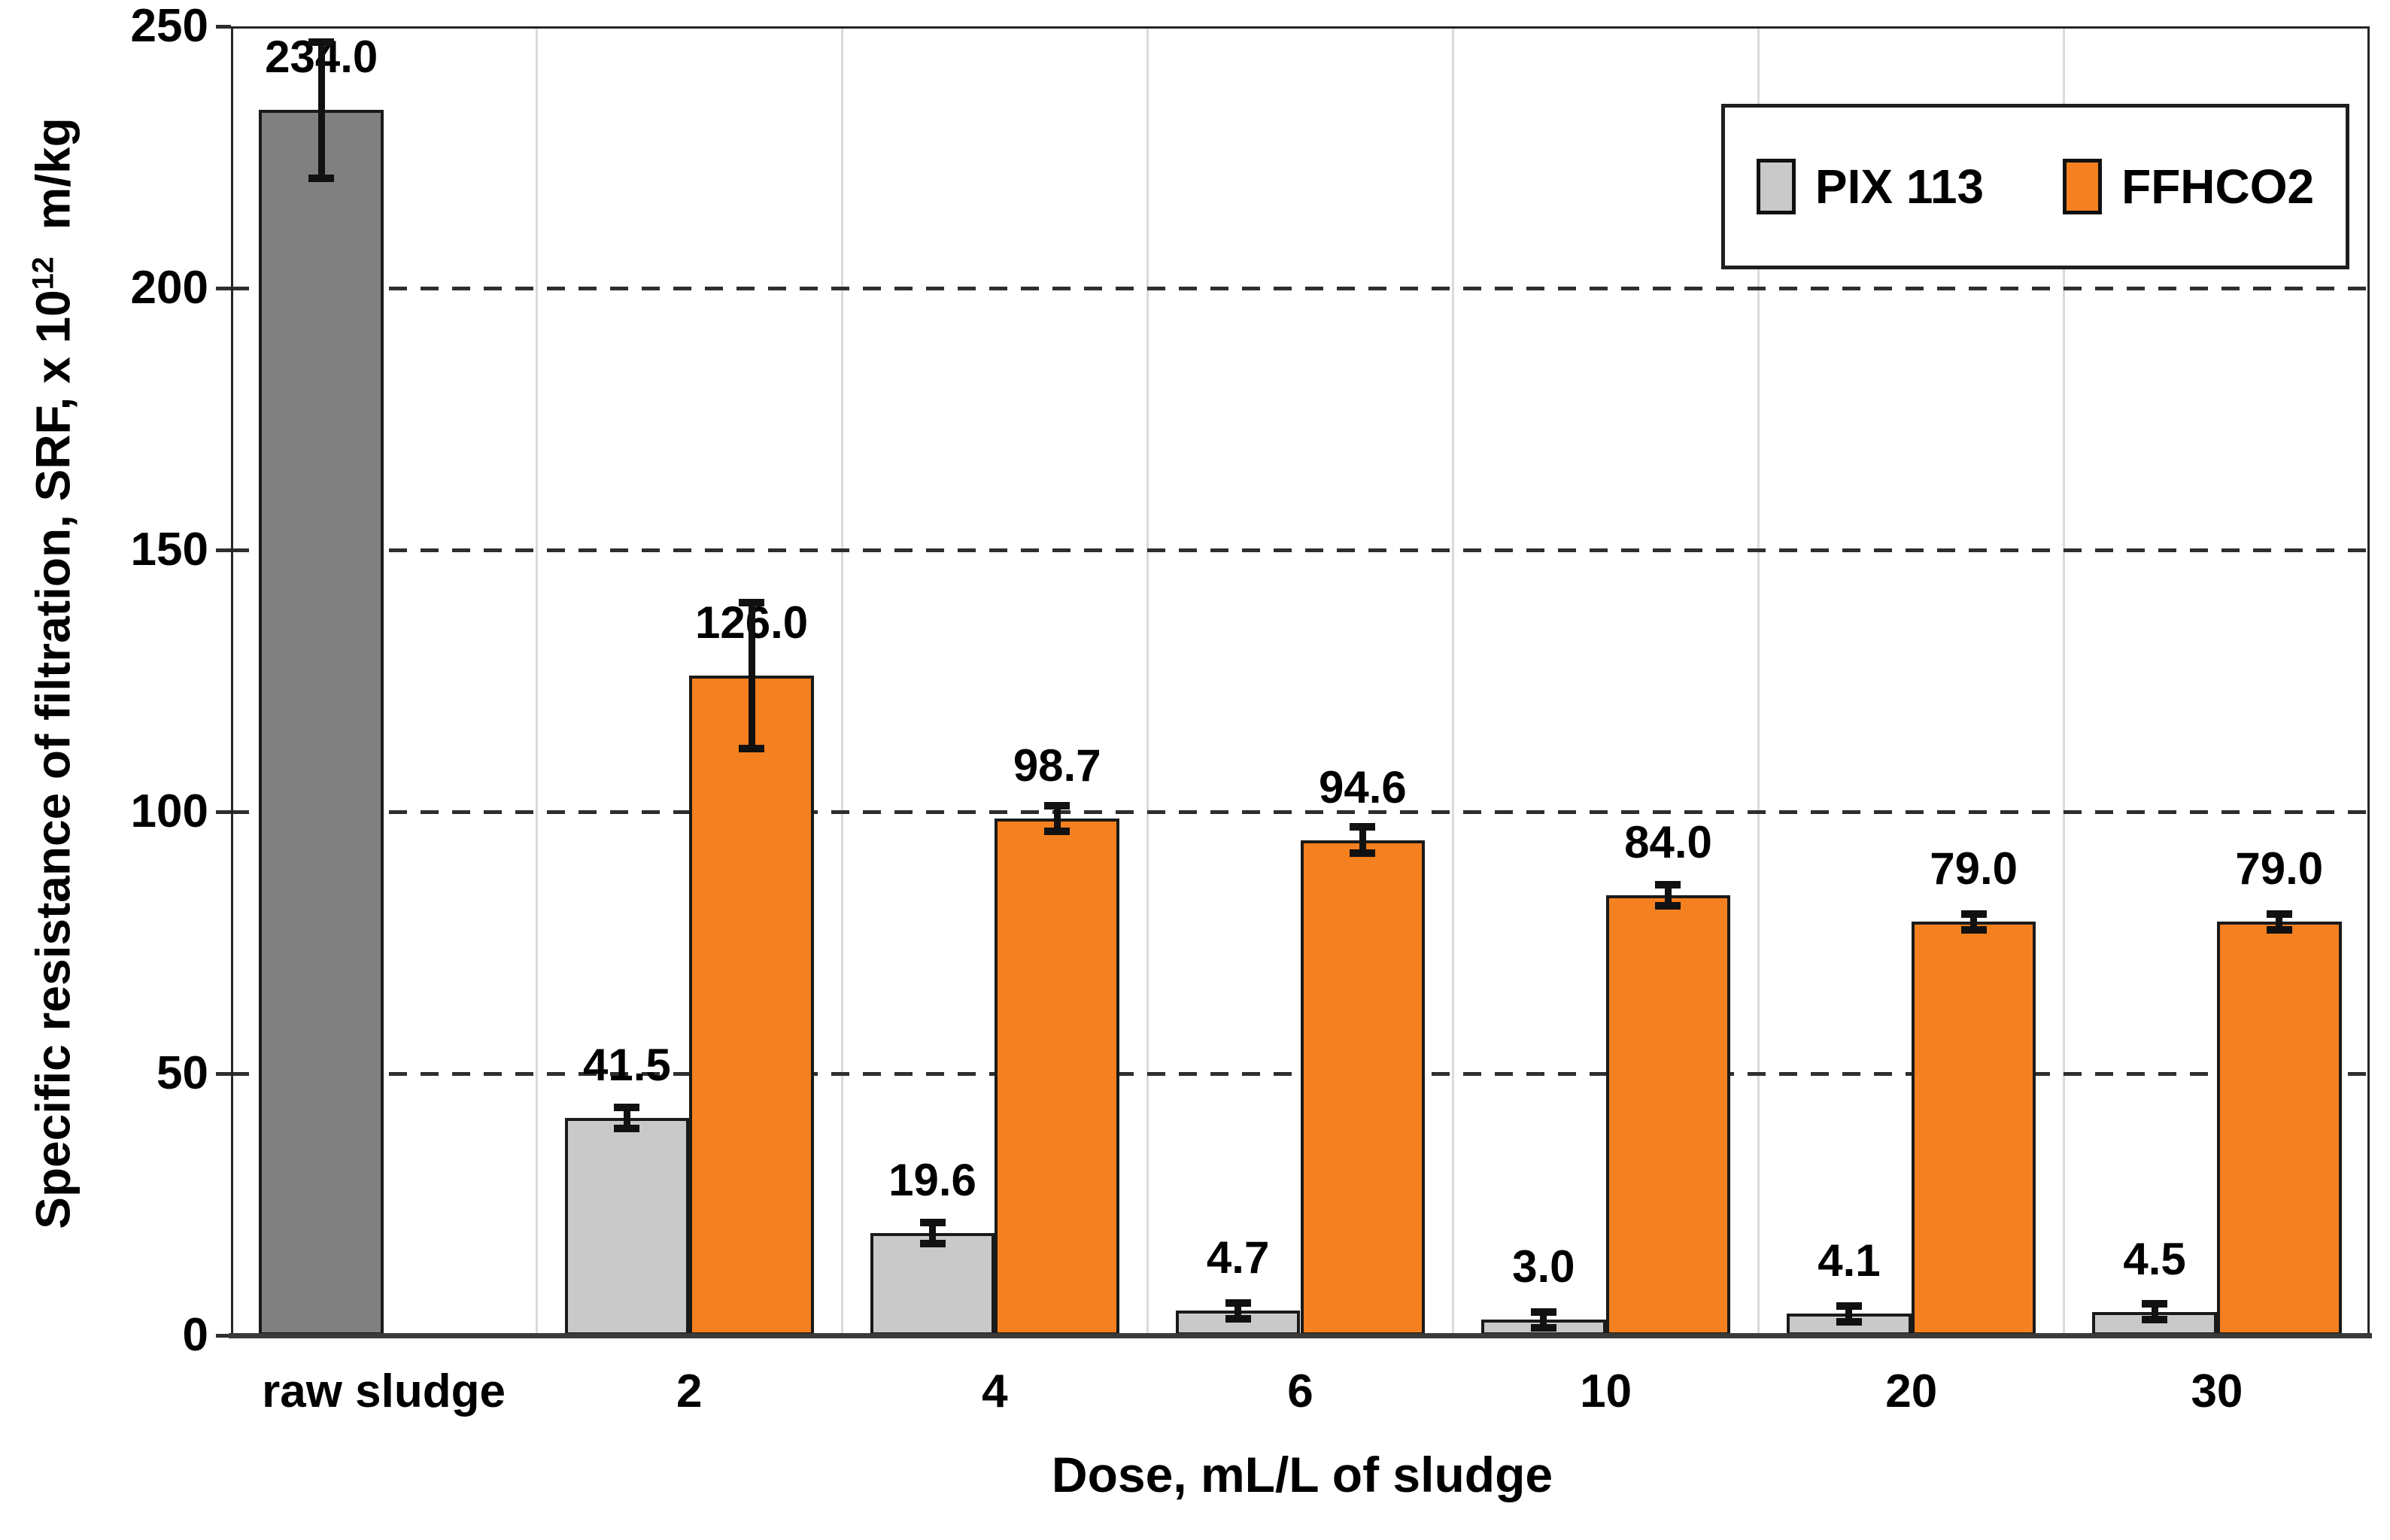 The width and height of the screenshot is (2390, 1540). I want to click on x-tick-label-raw-sludge: raw sludge, so click(384, 1391).